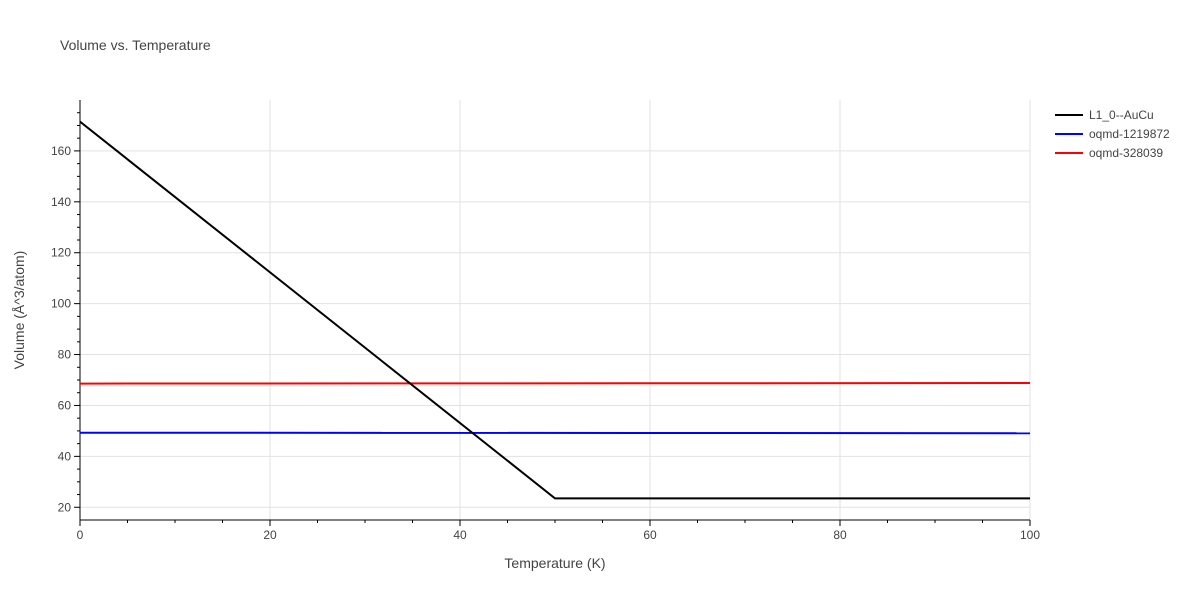  I want to click on x-tick-label: 60, so click(650, 535).